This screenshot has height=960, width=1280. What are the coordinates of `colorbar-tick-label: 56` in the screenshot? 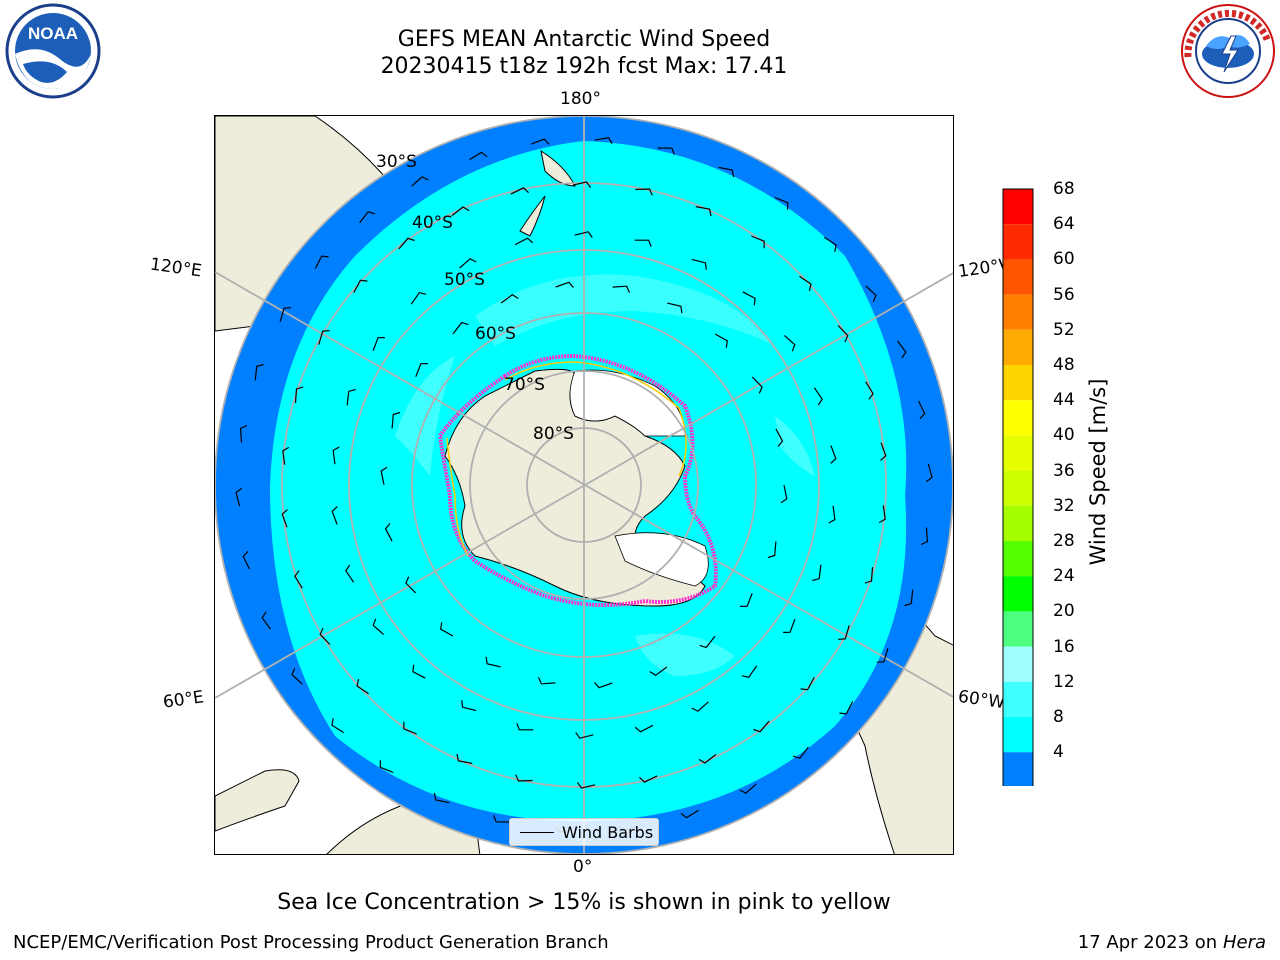 It's located at (1064, 294).